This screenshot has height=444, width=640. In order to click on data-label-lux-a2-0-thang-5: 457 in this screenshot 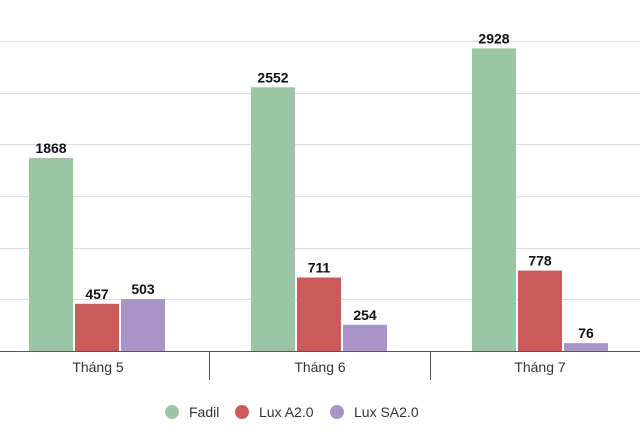, I will do `click(97, 294)`.